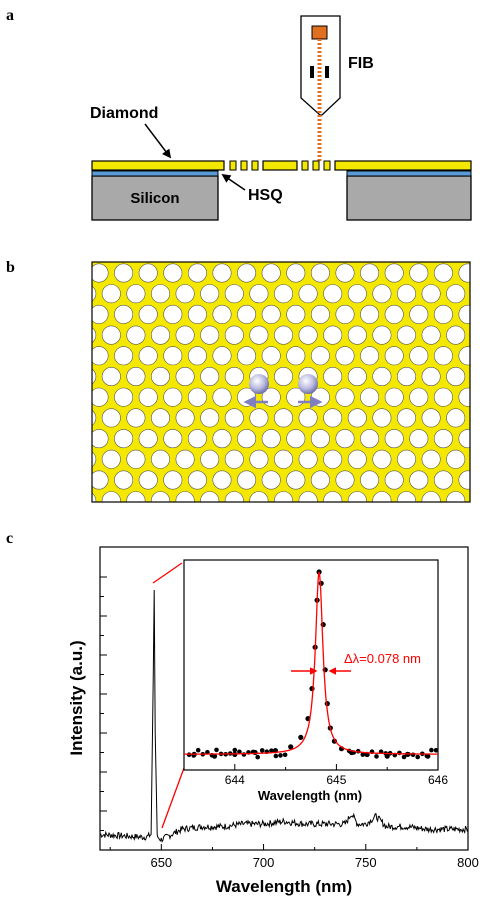 The image size is (497, 897). Describe the element at coordinates (315, 775) in the screenshot. I see `inset-x-ticks: 644 645 646` at that location.